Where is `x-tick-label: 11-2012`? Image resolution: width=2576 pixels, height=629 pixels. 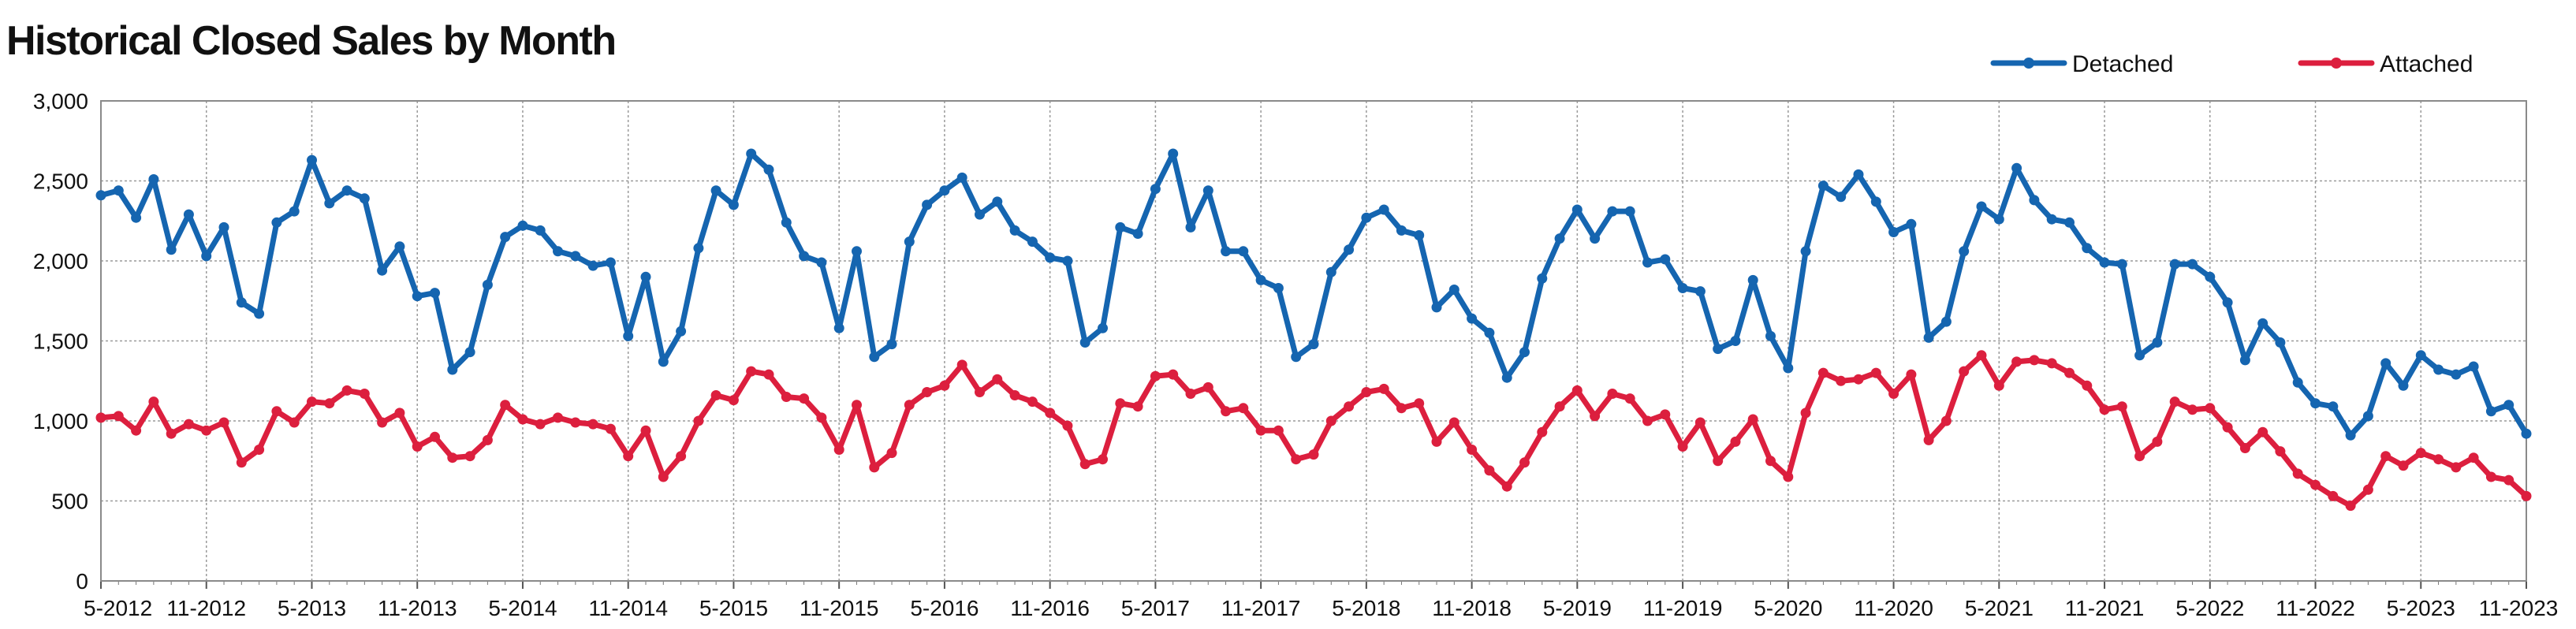
x-tick-label: 11-2012 is located at coordinates (206, 608).